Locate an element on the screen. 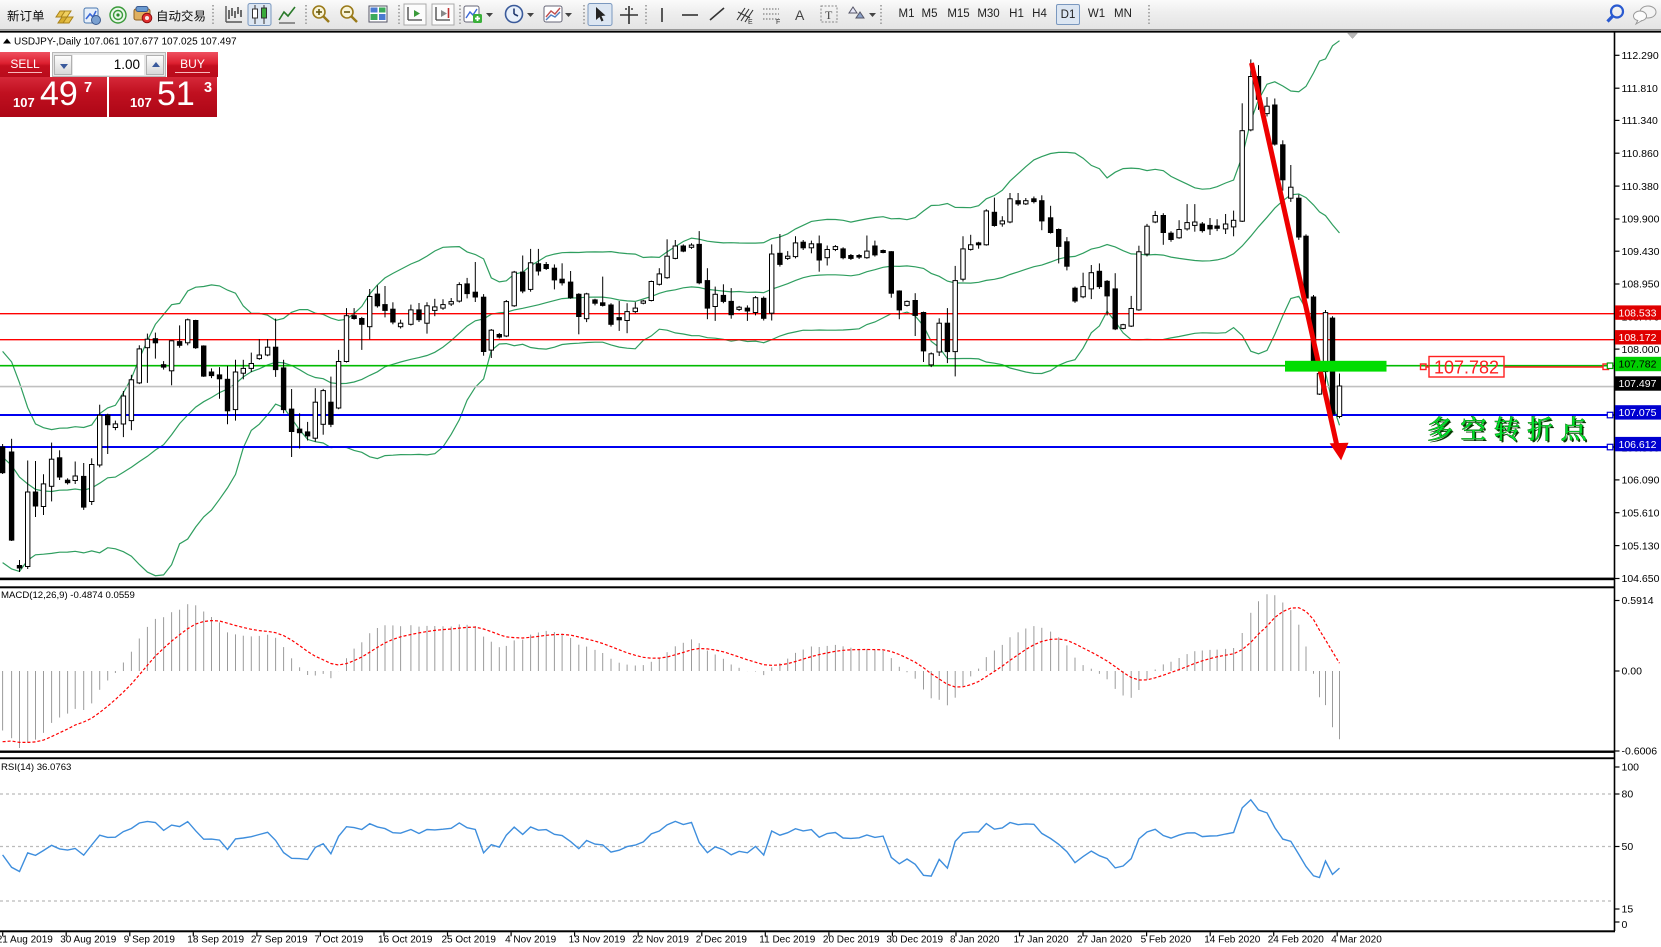 The width and height of the screenshot is (1661, 947). svg-text: 108.172 is located at coordinates (1638, 338).